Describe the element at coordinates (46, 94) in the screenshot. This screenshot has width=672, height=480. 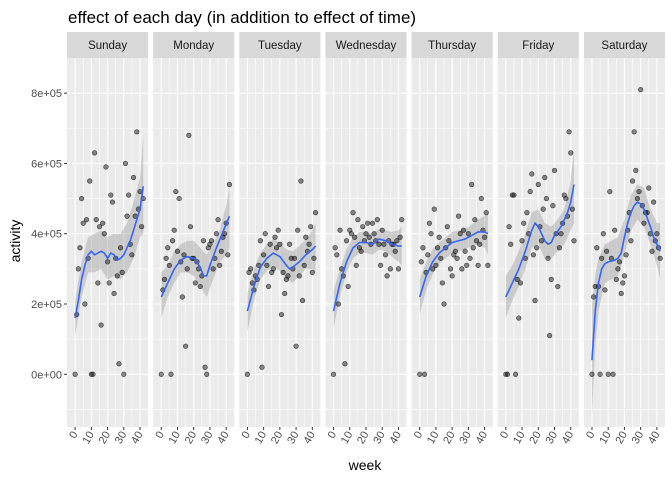
I see `y-tick-label: 8e+05` at that location.